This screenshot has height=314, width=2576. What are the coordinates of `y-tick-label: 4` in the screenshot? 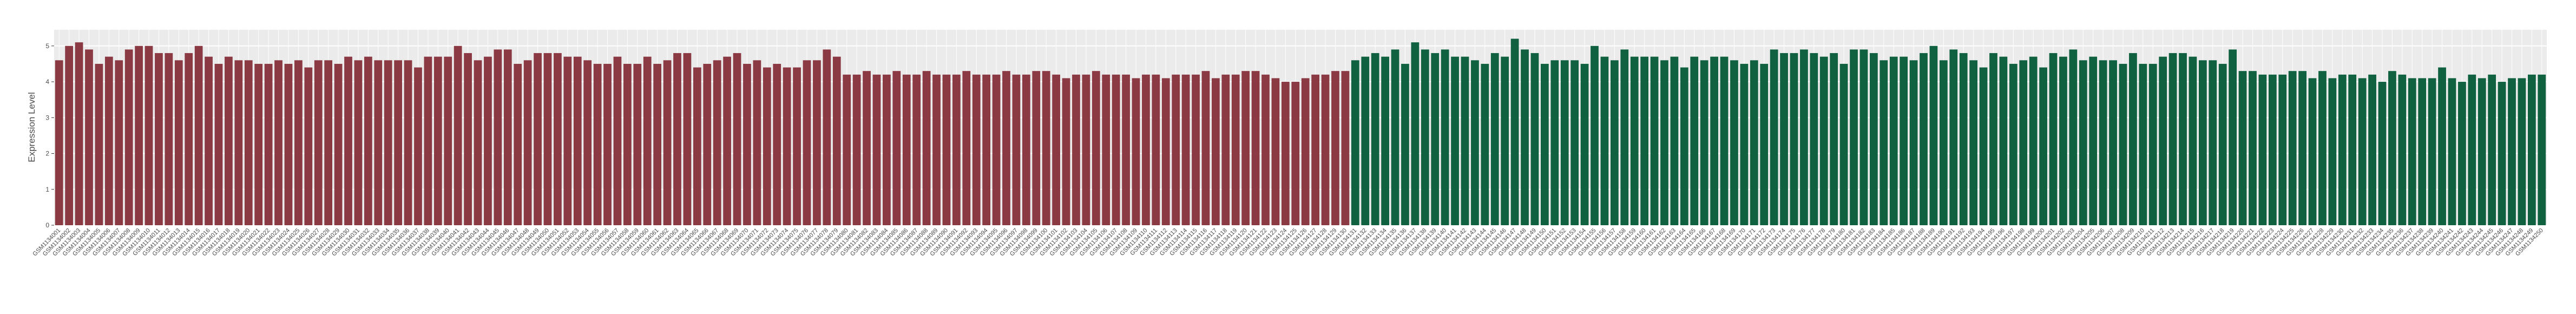 It's located at (47, 82).